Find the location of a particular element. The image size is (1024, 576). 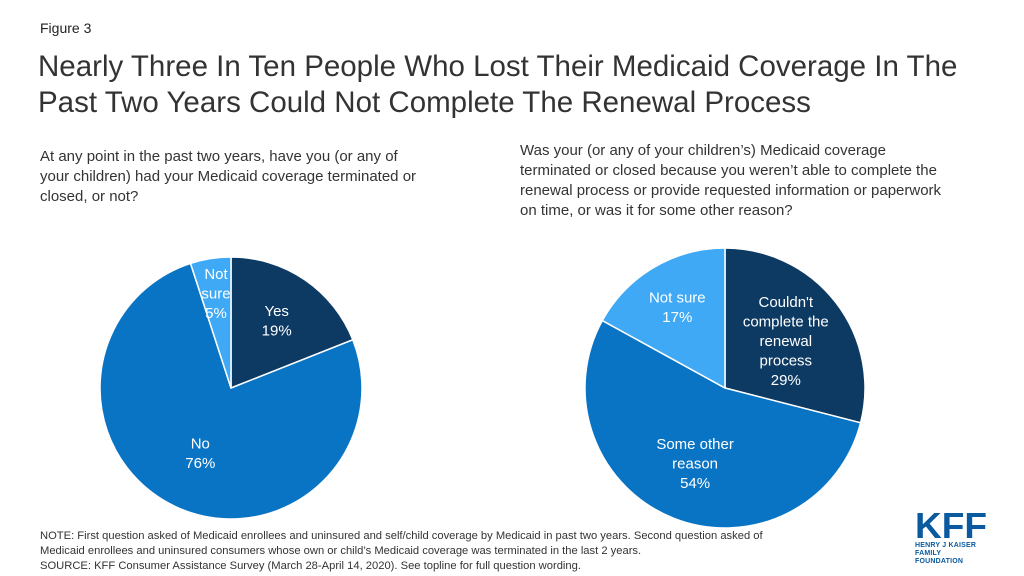

pie1-slice-1-label: Yes 19% is located at coordinates (277, 321).